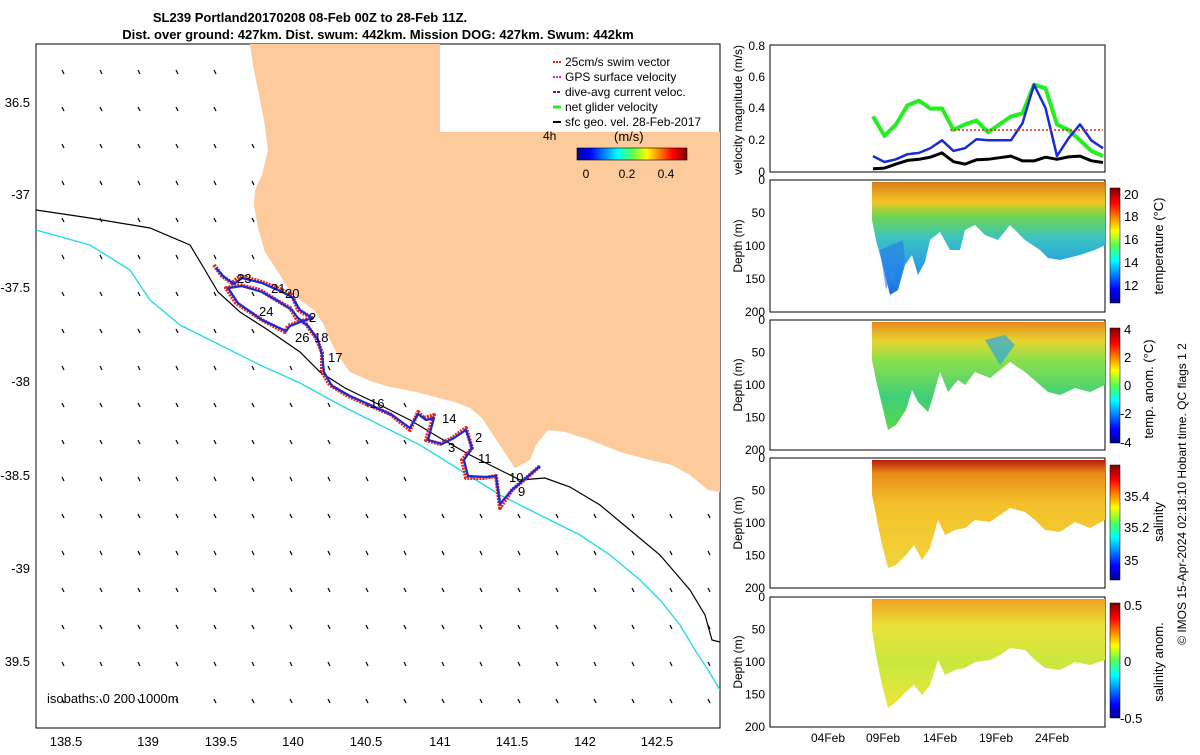 This screenshot has height=755, width=1200. I want to click on lon-tick: 138.5, so click(66, 741).